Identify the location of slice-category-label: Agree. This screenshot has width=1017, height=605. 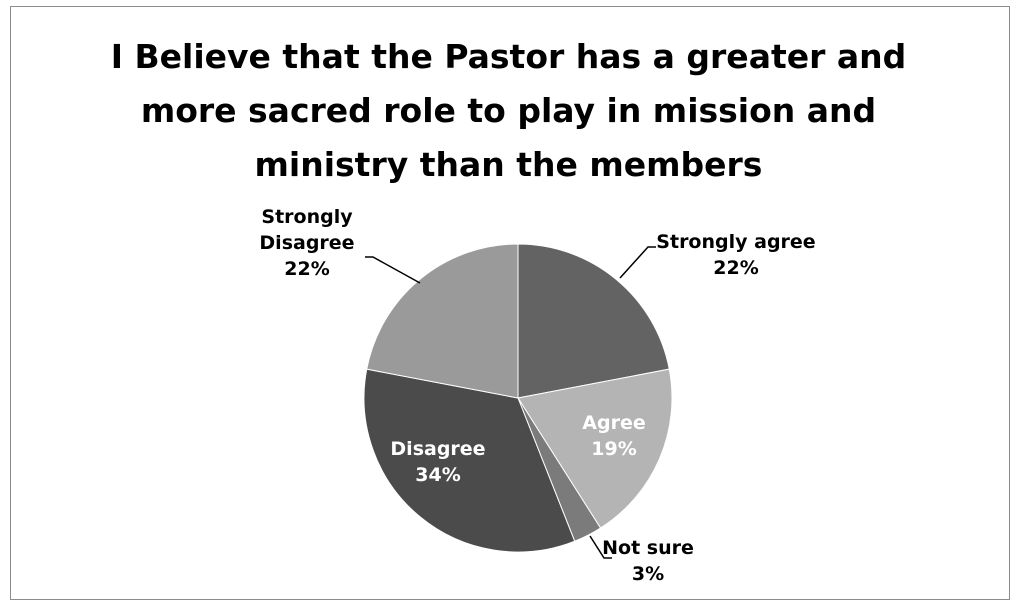
(613, 423).